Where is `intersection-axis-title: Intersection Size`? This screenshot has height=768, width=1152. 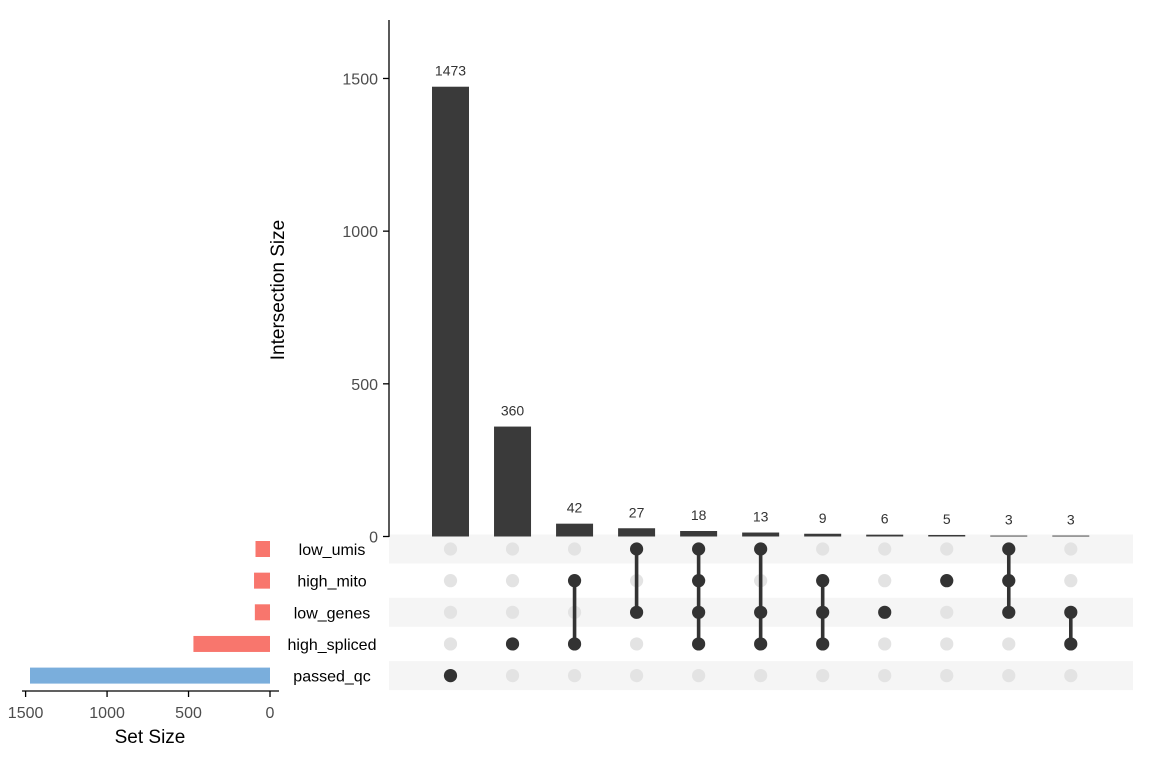 intersection-axis-title: Intersection Size is located at coordinates (278, 290).